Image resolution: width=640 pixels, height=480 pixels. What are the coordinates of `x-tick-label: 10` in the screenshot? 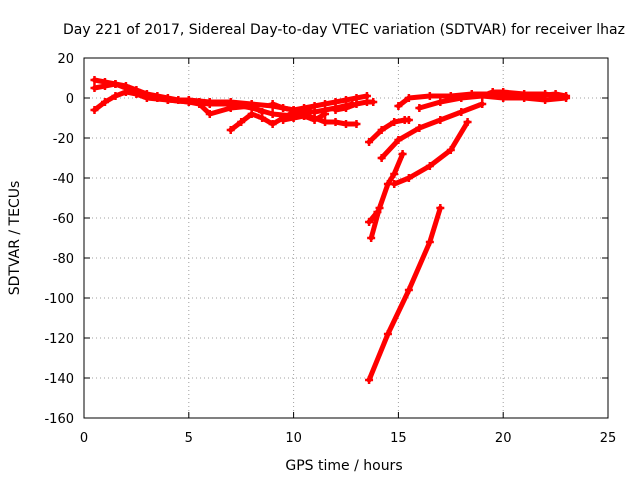 It's located at (293, 438).